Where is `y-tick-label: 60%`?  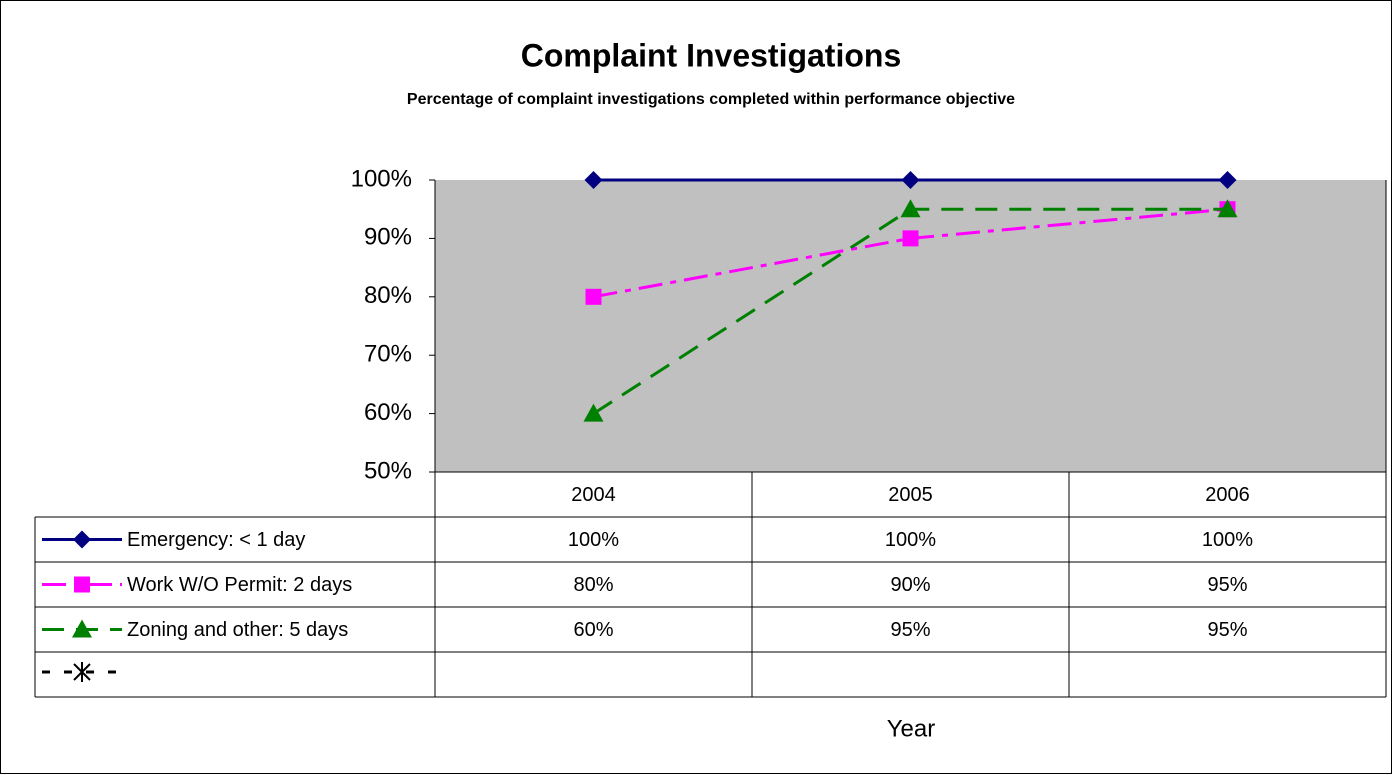 y-tick-label: 60% is located at coordinates (388, 412).